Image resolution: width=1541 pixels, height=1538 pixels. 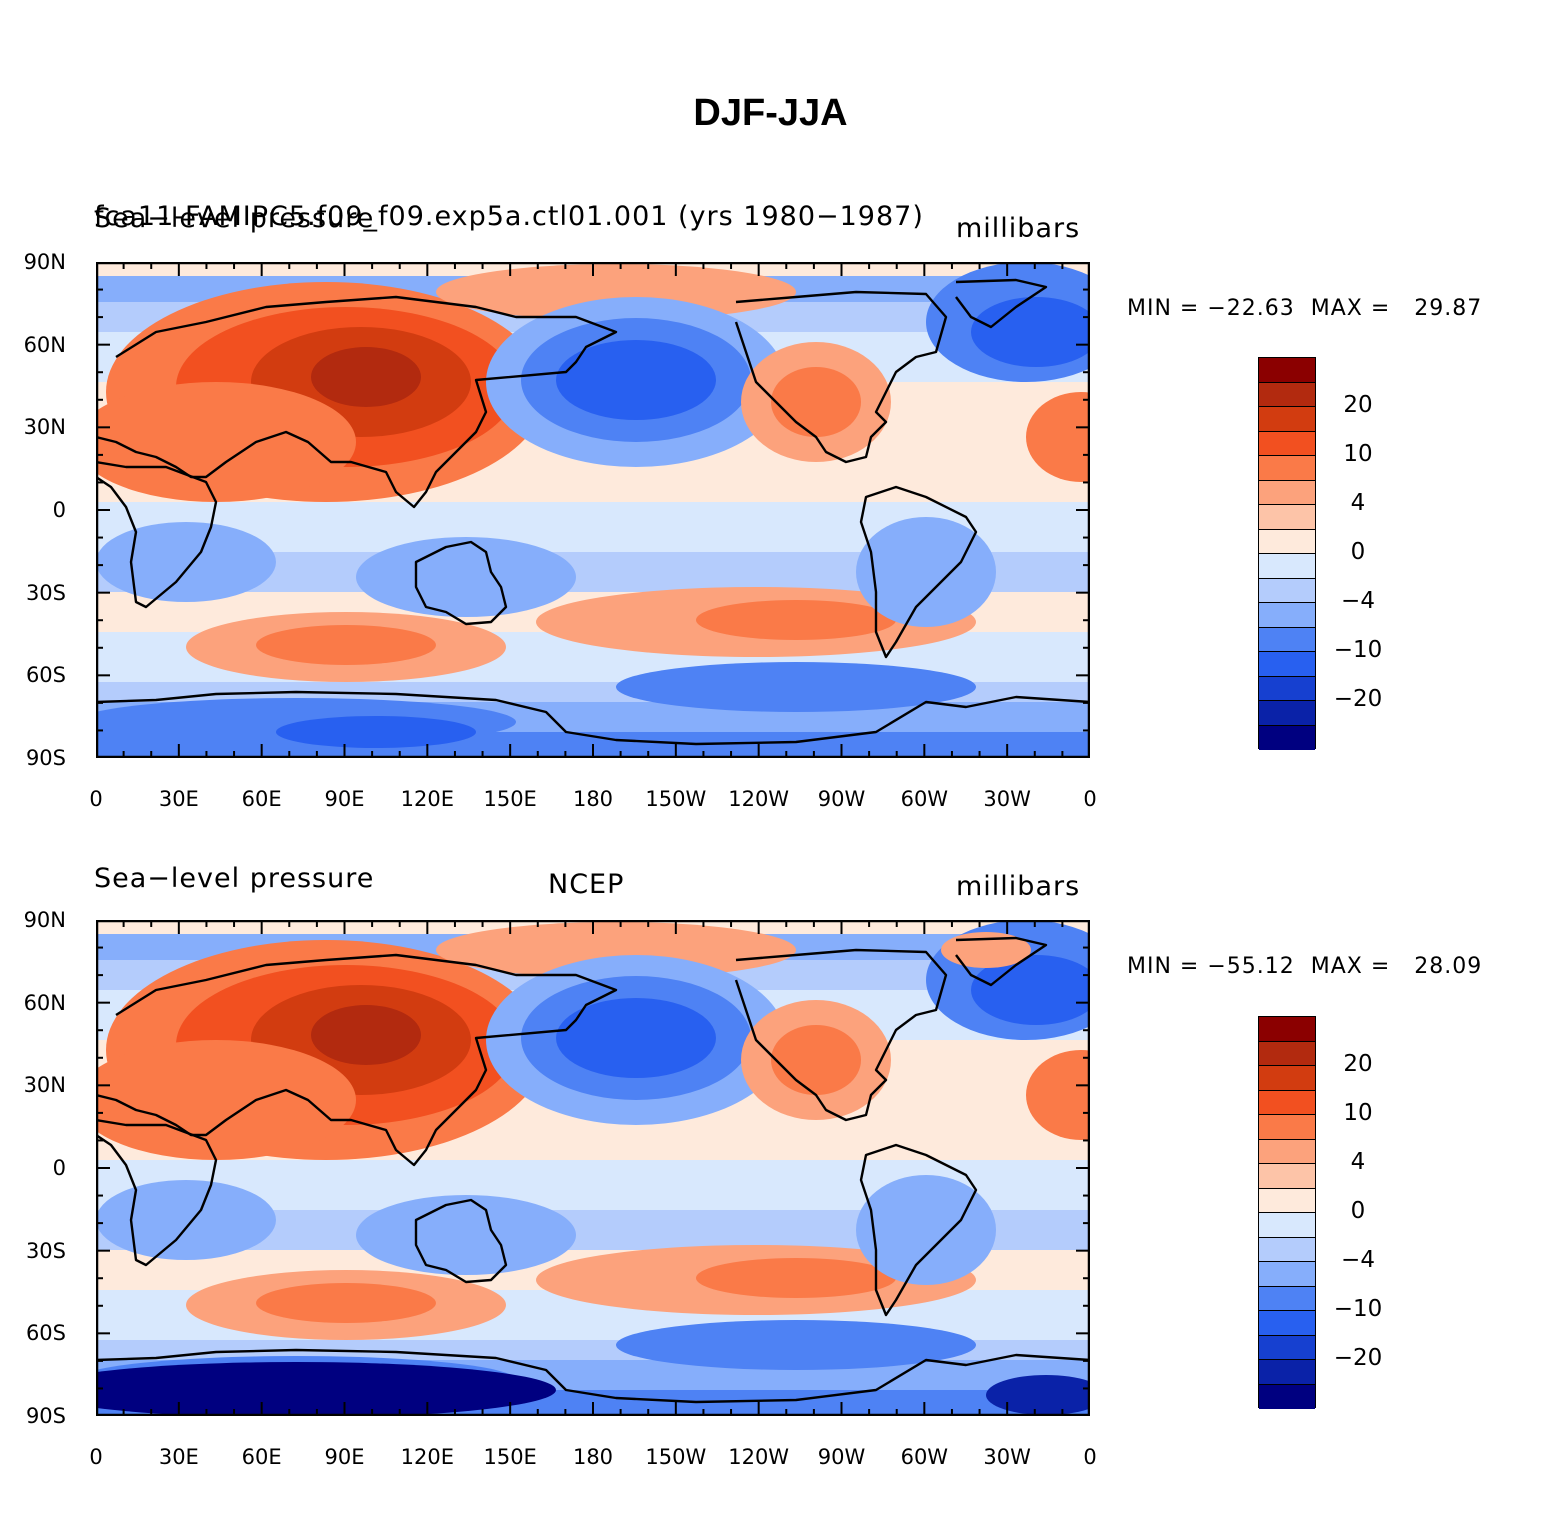 What do you see at coordinates (759, 1457) in the screenshot?
I see `lon-tick-label: 120W` at bounding box center [759, 1457].